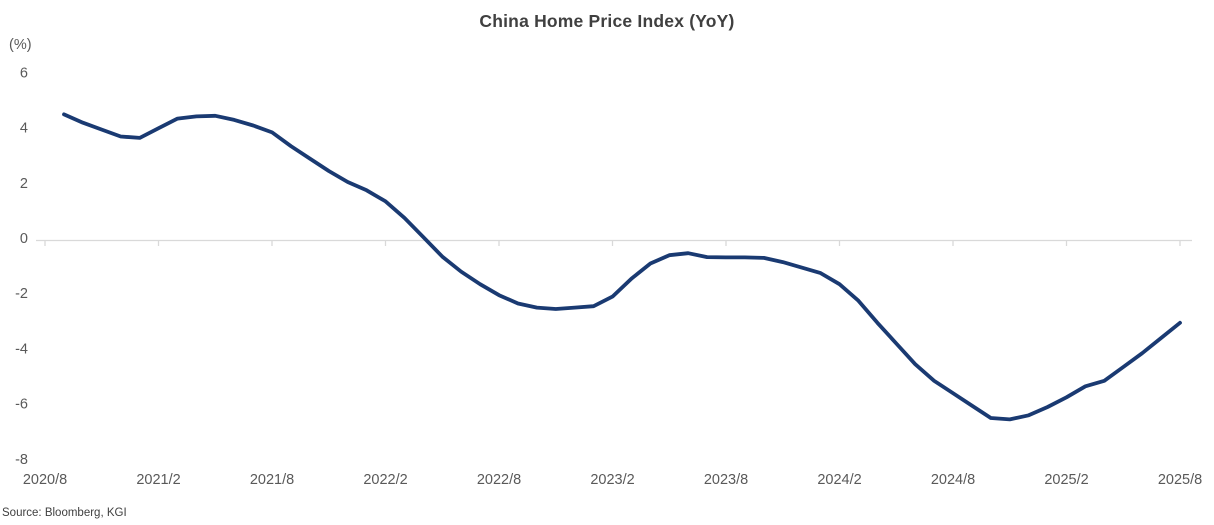 The width and height of the screenshot is (1214, 525). What do you see at coordinates (1180, 480) in the screenshot?
I see `x-axis-label: 2025/8` at bounding box center [1180, 480].